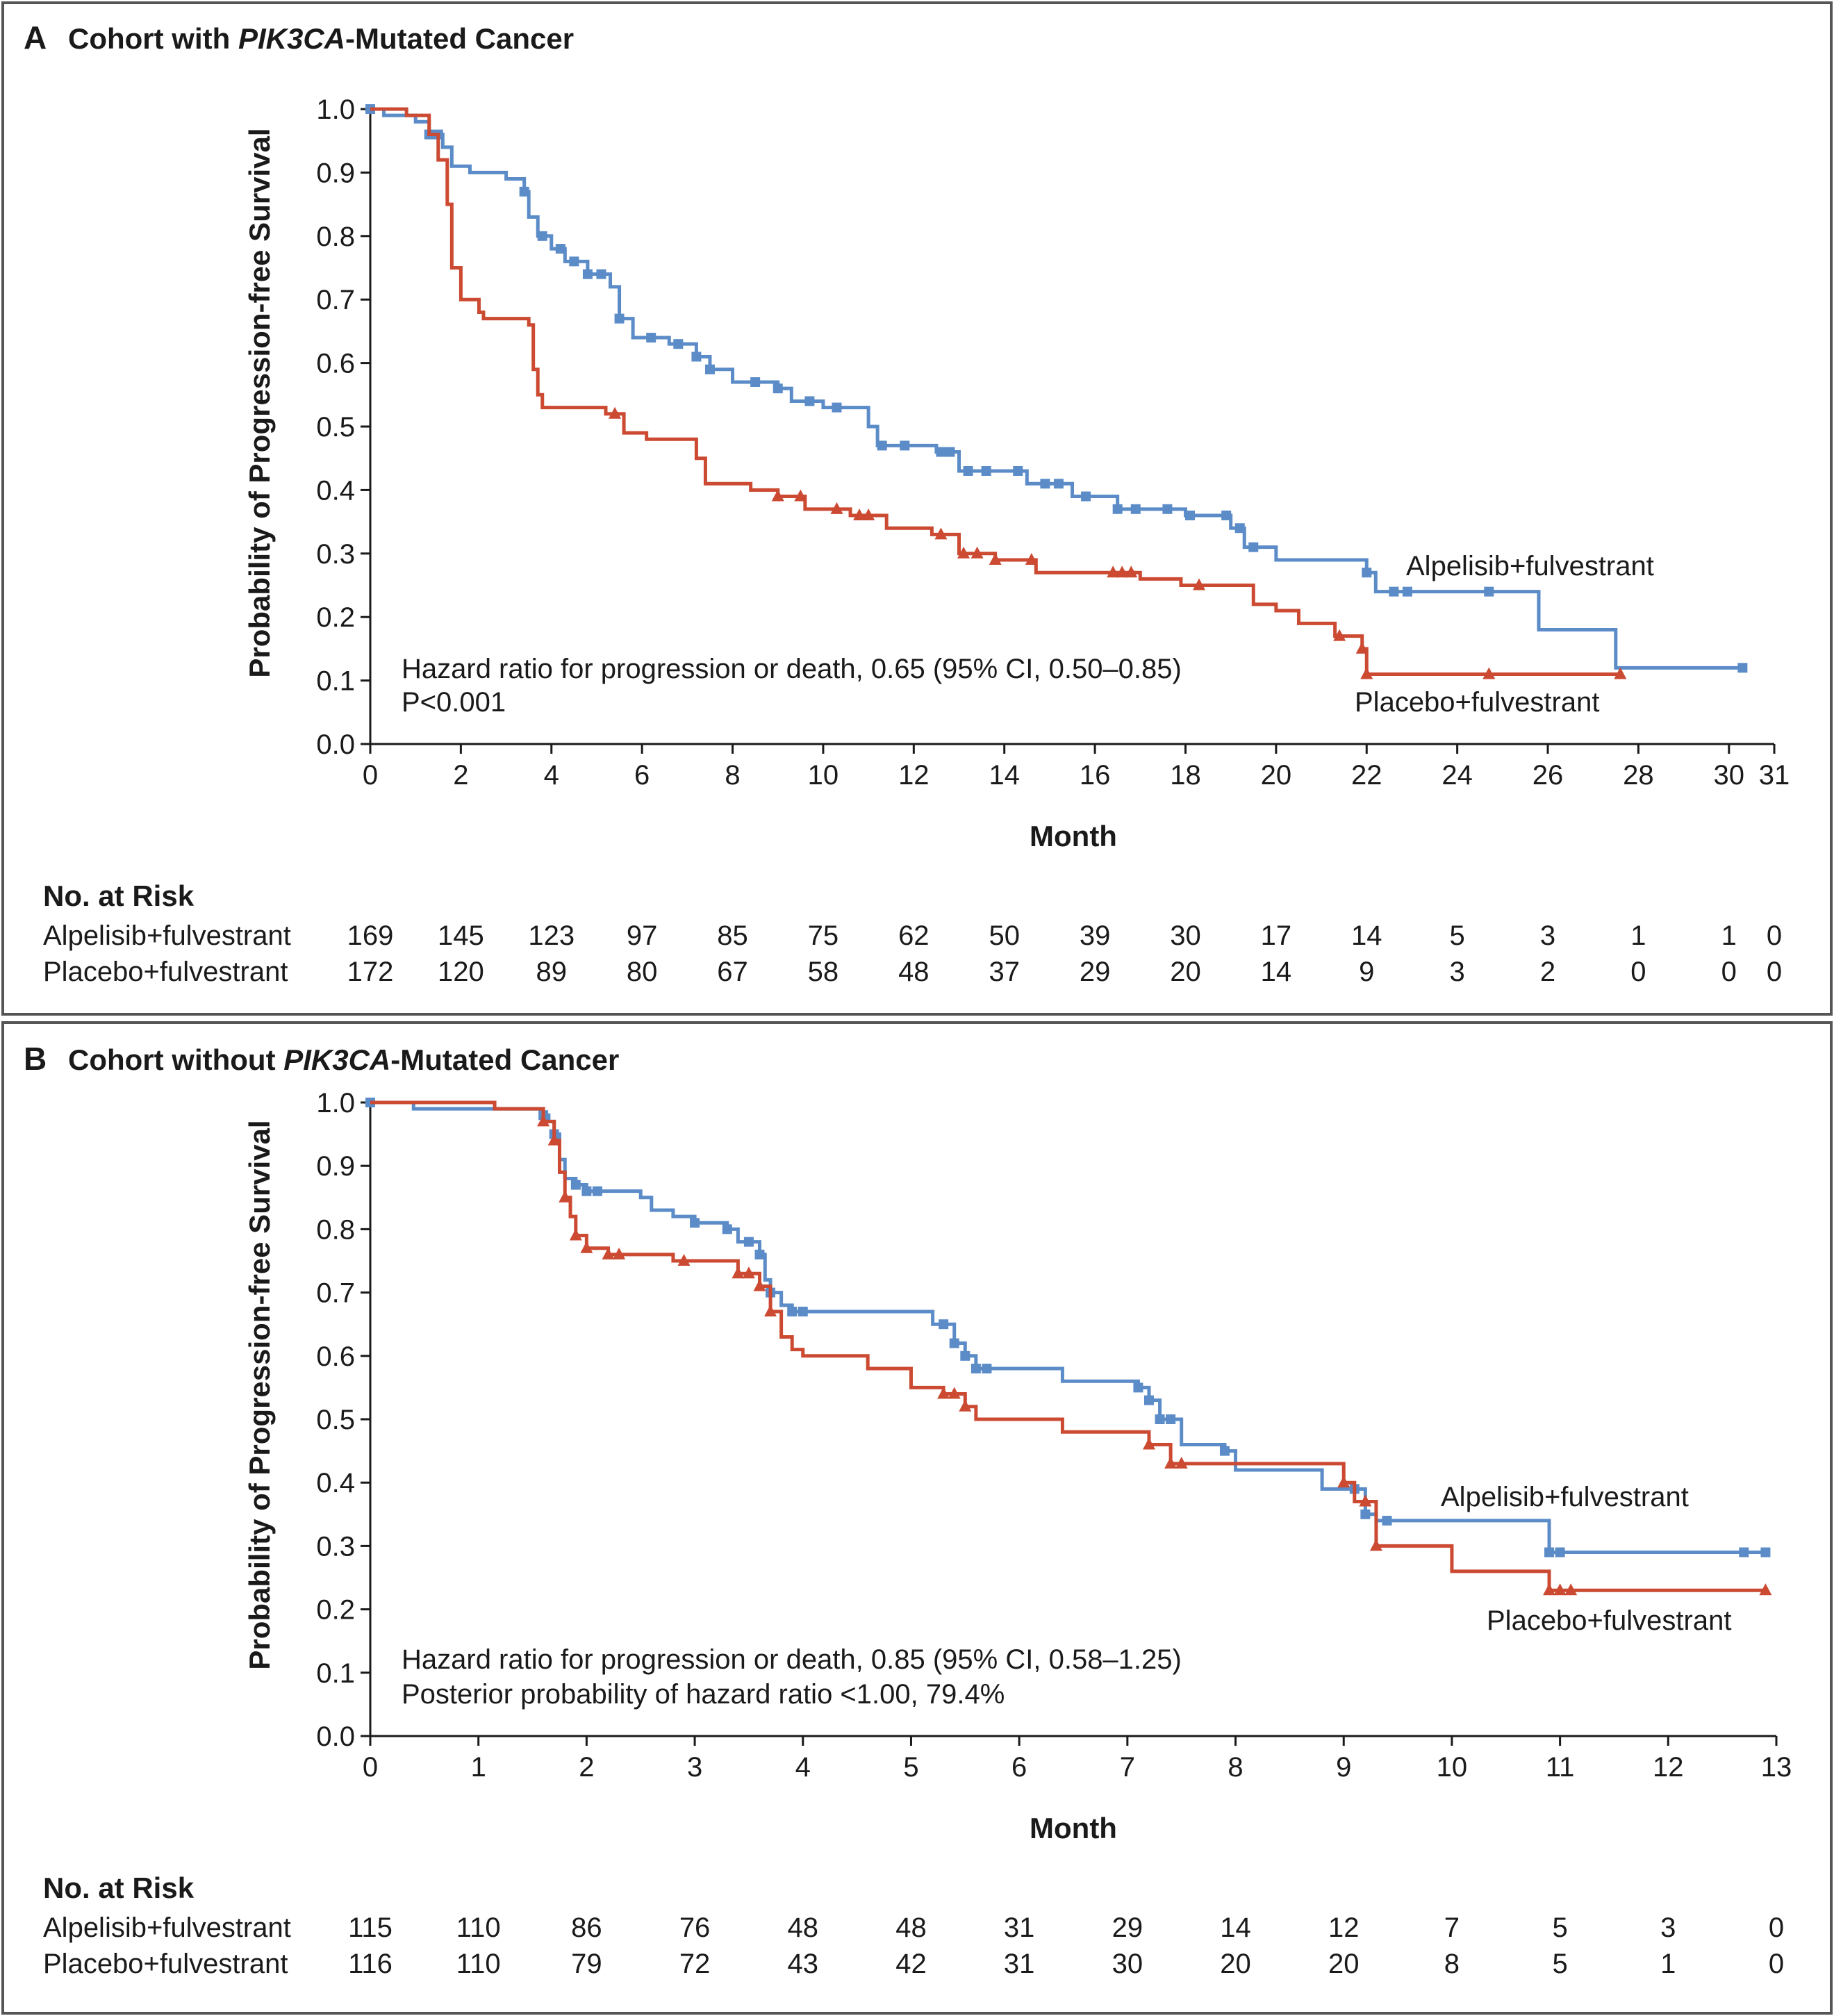  I want to click on x-tick-label: 18, so click(1185, 775).